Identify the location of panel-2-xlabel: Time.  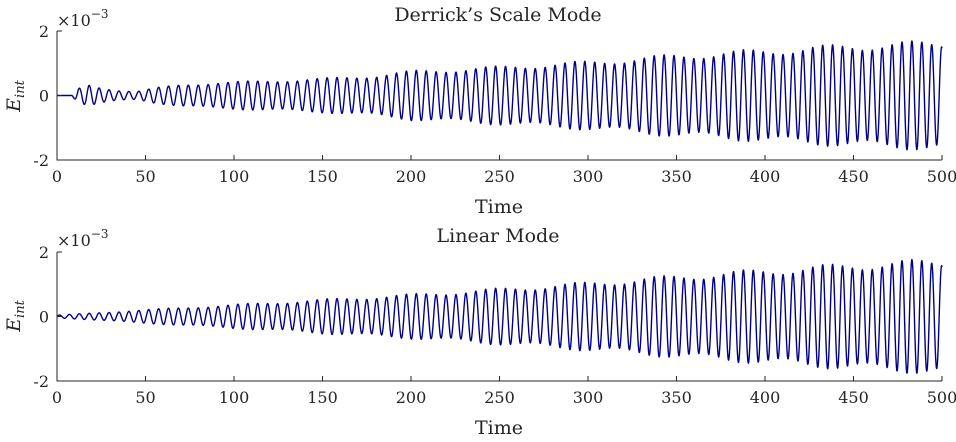
(499, 428).